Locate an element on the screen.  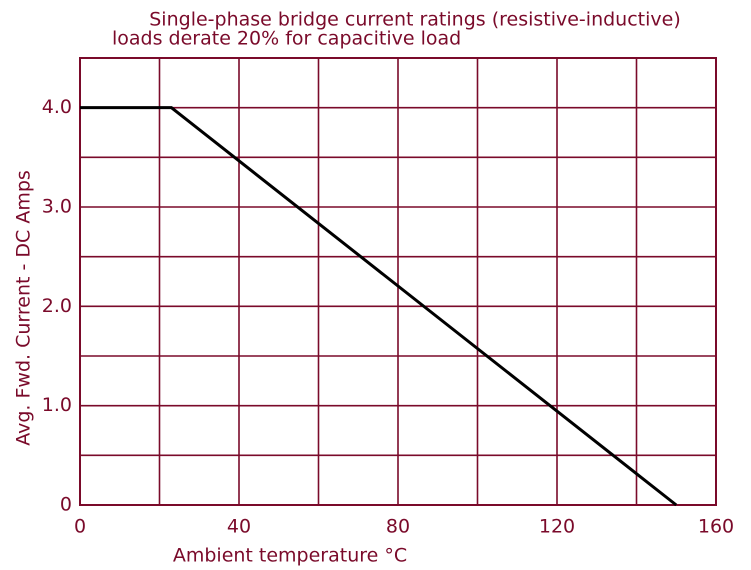
x-tick-label: 160 is located at coordinates (716, 527).